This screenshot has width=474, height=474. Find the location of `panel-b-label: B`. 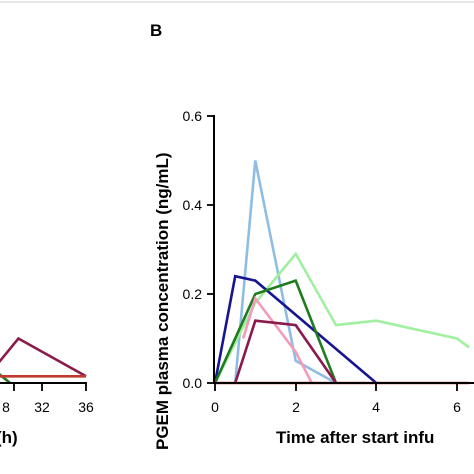

panel-b-label: B is located at coordinates (156, 30).